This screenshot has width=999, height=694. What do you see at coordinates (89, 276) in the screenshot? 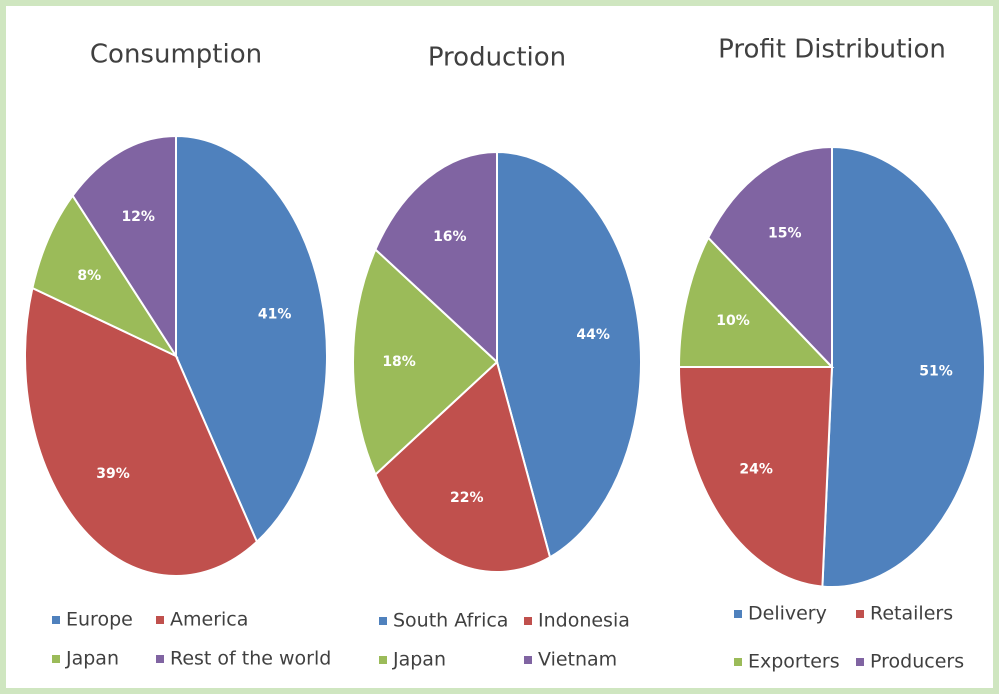
I see `slice-label: 8%` at bounding box center [89, 276].